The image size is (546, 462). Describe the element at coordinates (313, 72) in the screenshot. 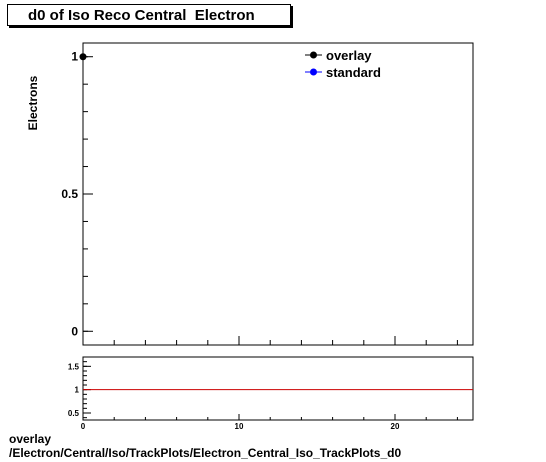

I see `legend-marker-standard` at that location.